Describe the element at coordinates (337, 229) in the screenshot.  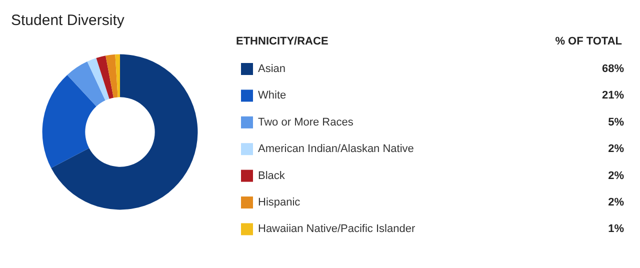
I see `legend-label: Hawaiian Native/Pacific Islander` at that location.